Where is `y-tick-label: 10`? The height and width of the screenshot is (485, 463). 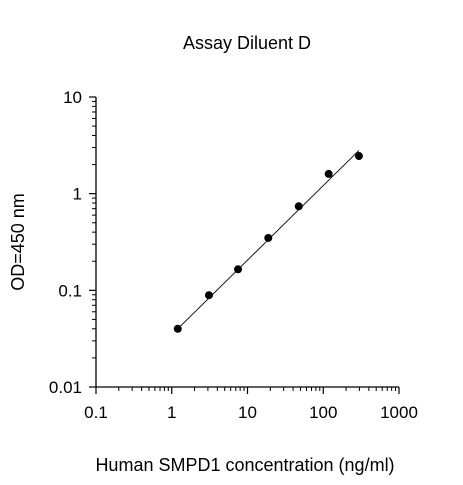
y-tick-label: 10 is located at coordinates (72, 97).